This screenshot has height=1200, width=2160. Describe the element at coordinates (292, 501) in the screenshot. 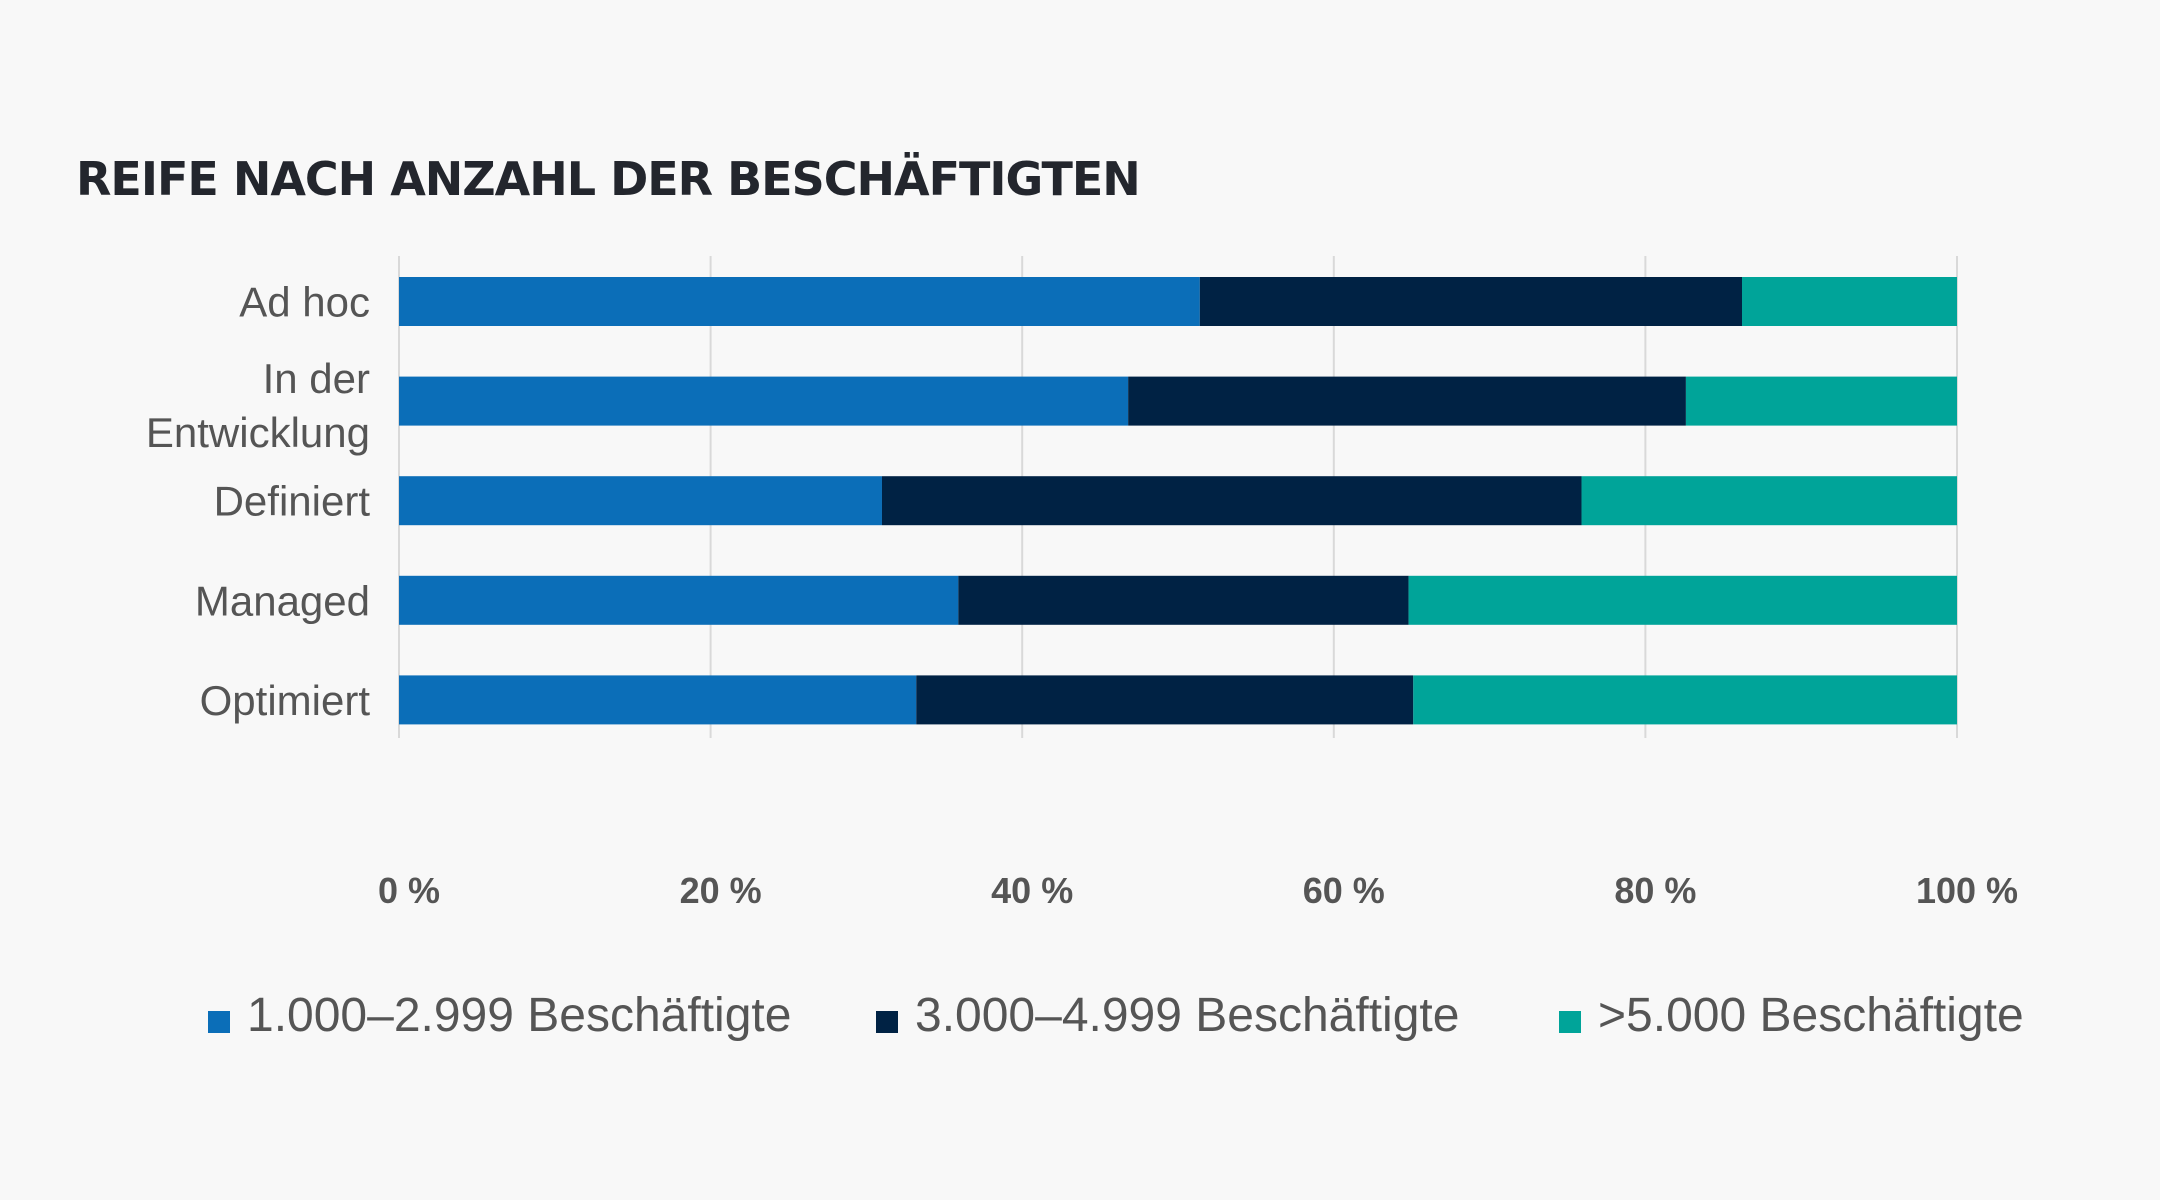

I see `category-label: Definiert` at that location.